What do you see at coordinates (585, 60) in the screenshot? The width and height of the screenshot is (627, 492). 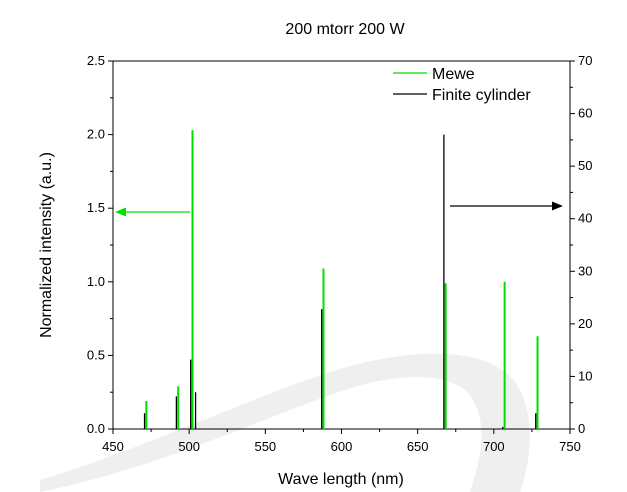 I see `y2-tick-label: 70` at bounding box center [585, 60].